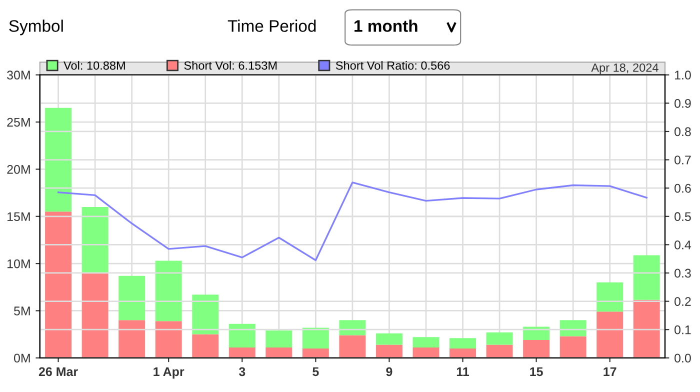 The image size is (700, 392). Describe the element at coordinates (386, 26) in the screenshot. I see `text: 1 month` at that location.